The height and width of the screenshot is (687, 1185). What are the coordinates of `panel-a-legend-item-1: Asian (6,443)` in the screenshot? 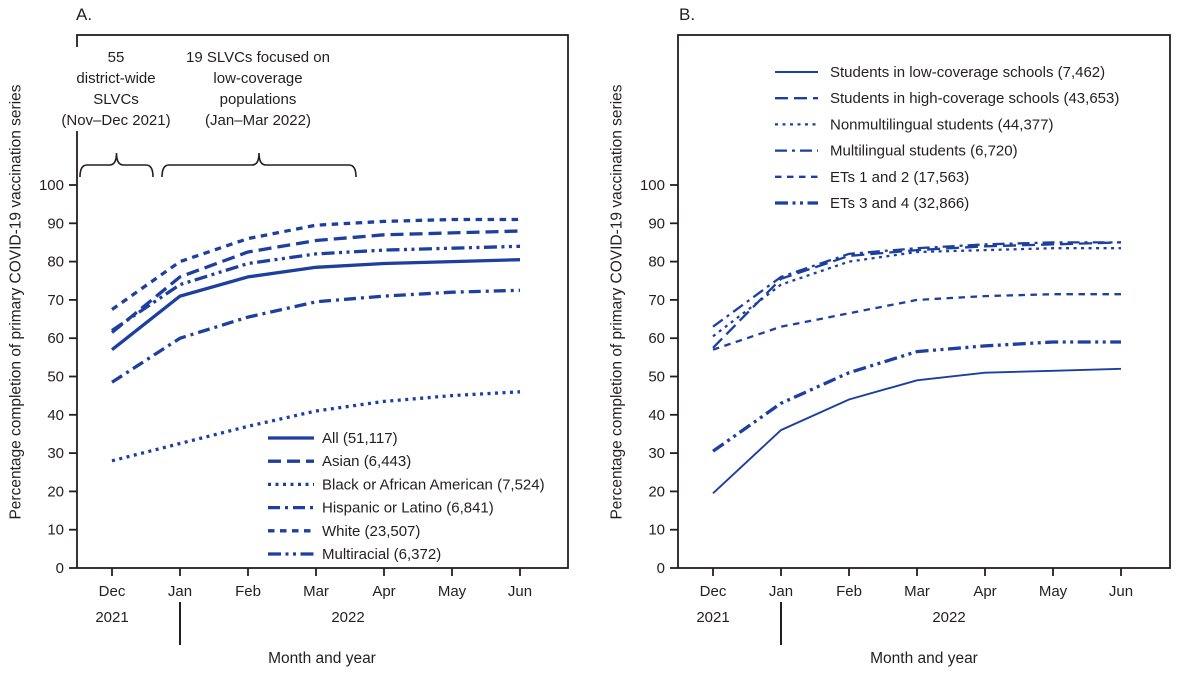 It's located at (339, 461).